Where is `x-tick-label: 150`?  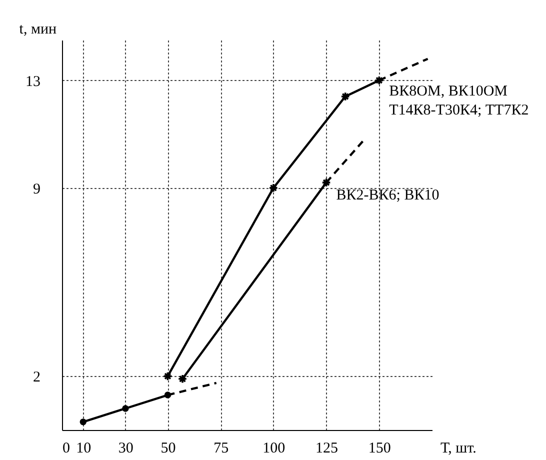 x-tick-label: 150 is located at coordinates (379, 448).